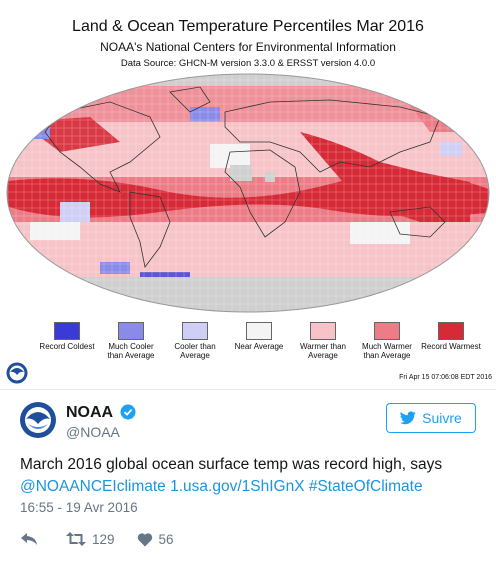 Image resolution: width=496 pixels, height=561 pixels. I want to click on retweet-count: 129, so click(103, 539).